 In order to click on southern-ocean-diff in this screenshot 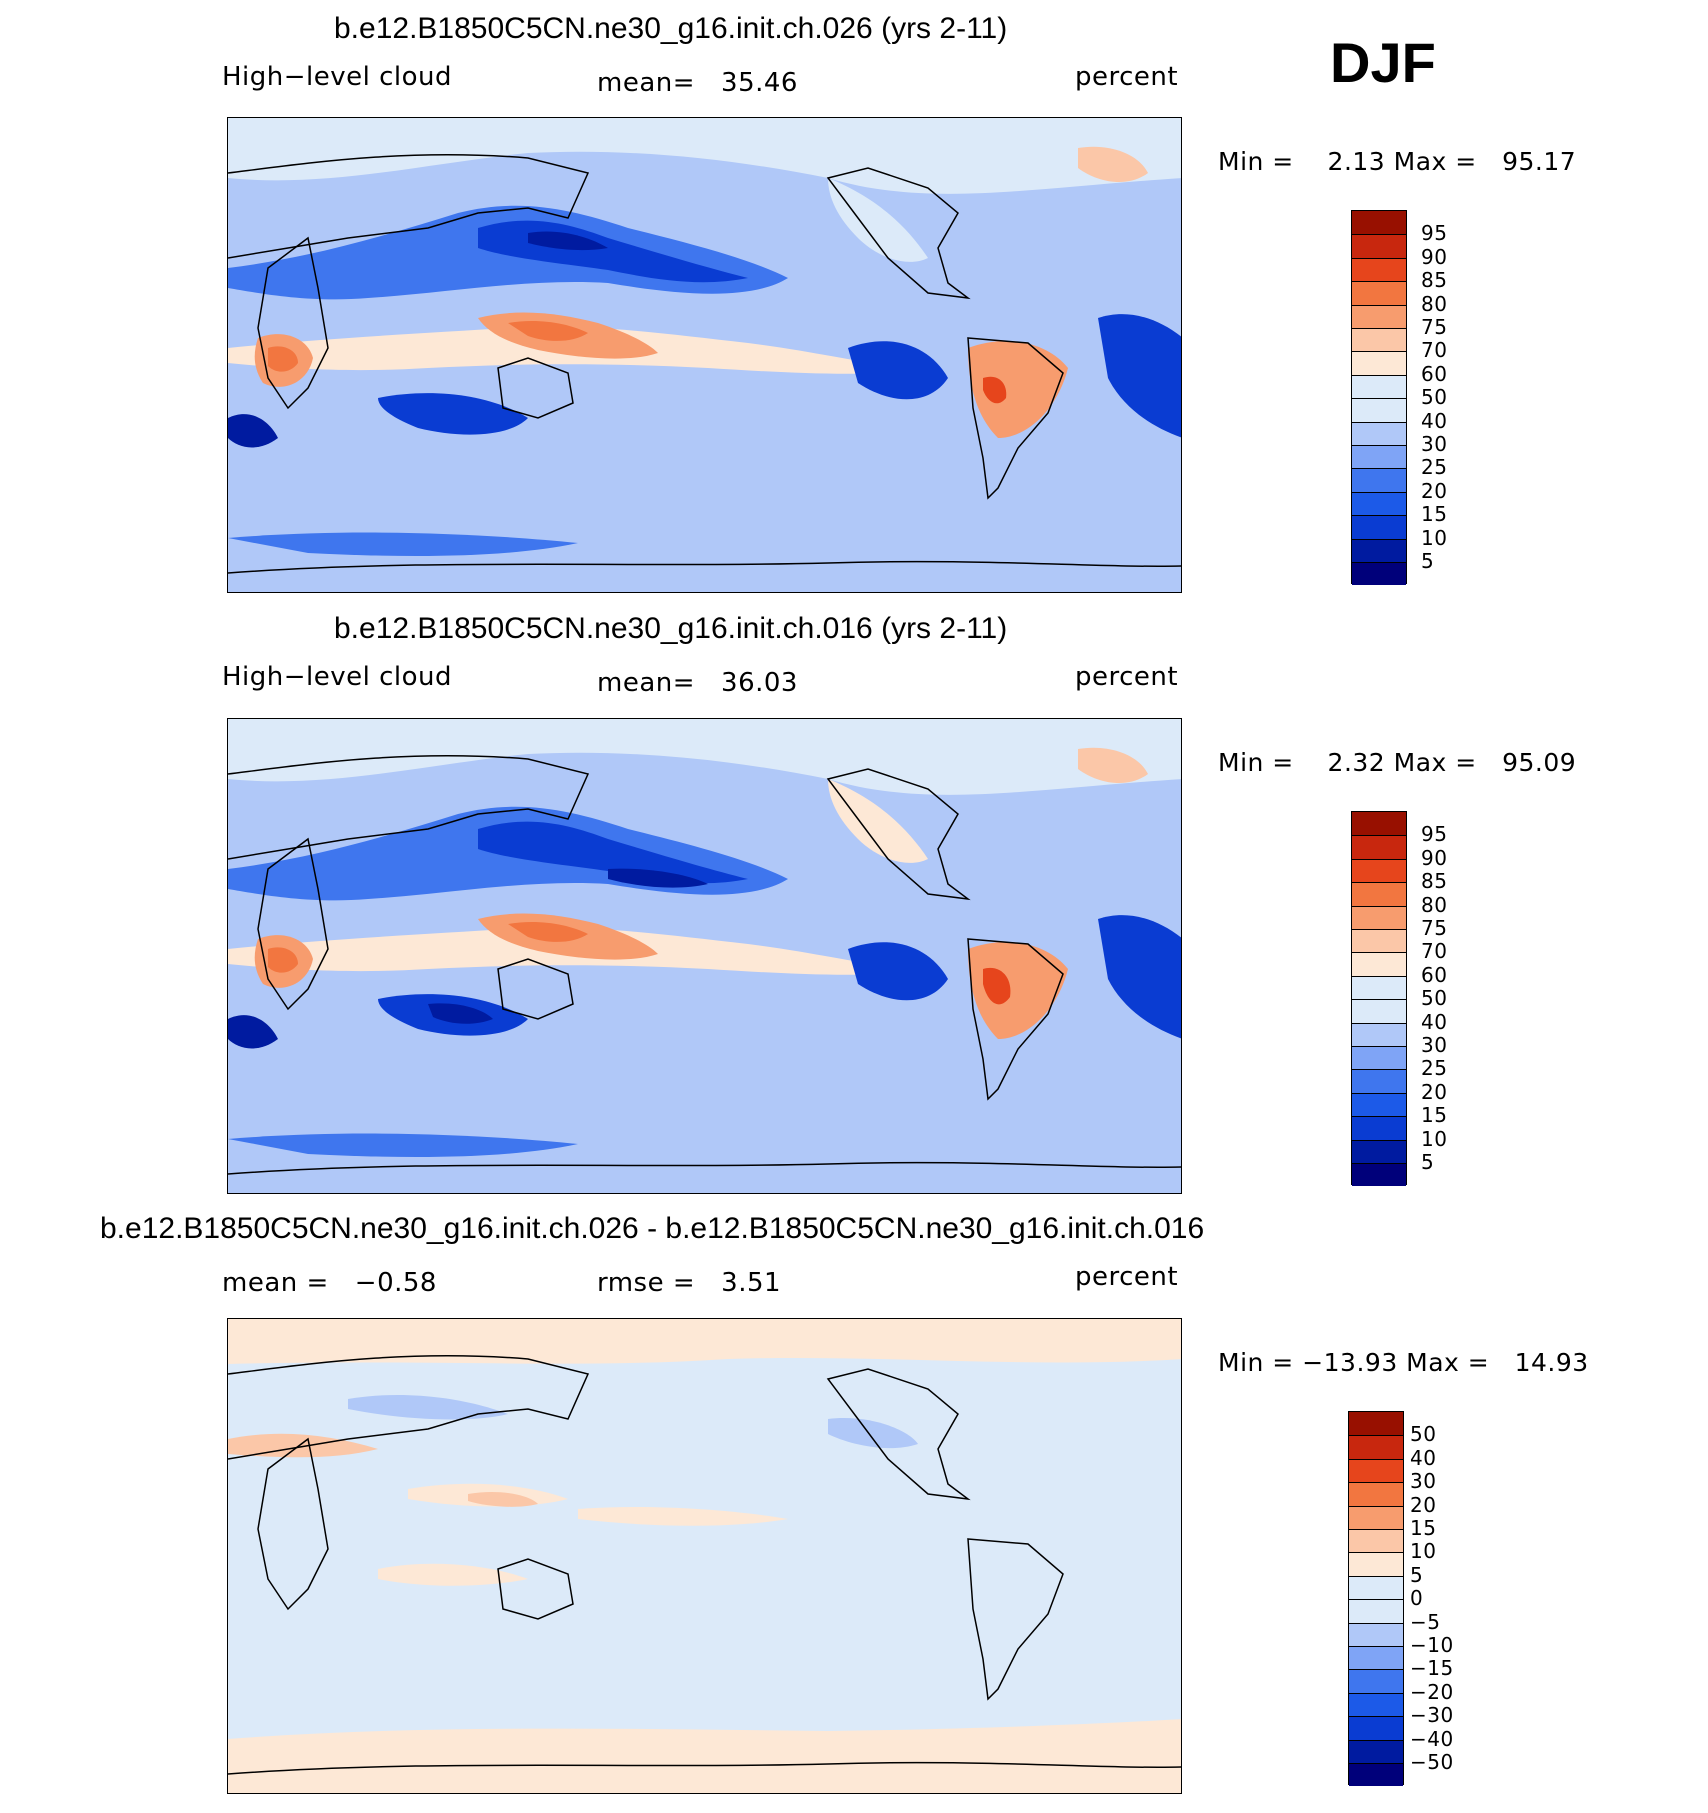, I will do `click(704, 1756)`.